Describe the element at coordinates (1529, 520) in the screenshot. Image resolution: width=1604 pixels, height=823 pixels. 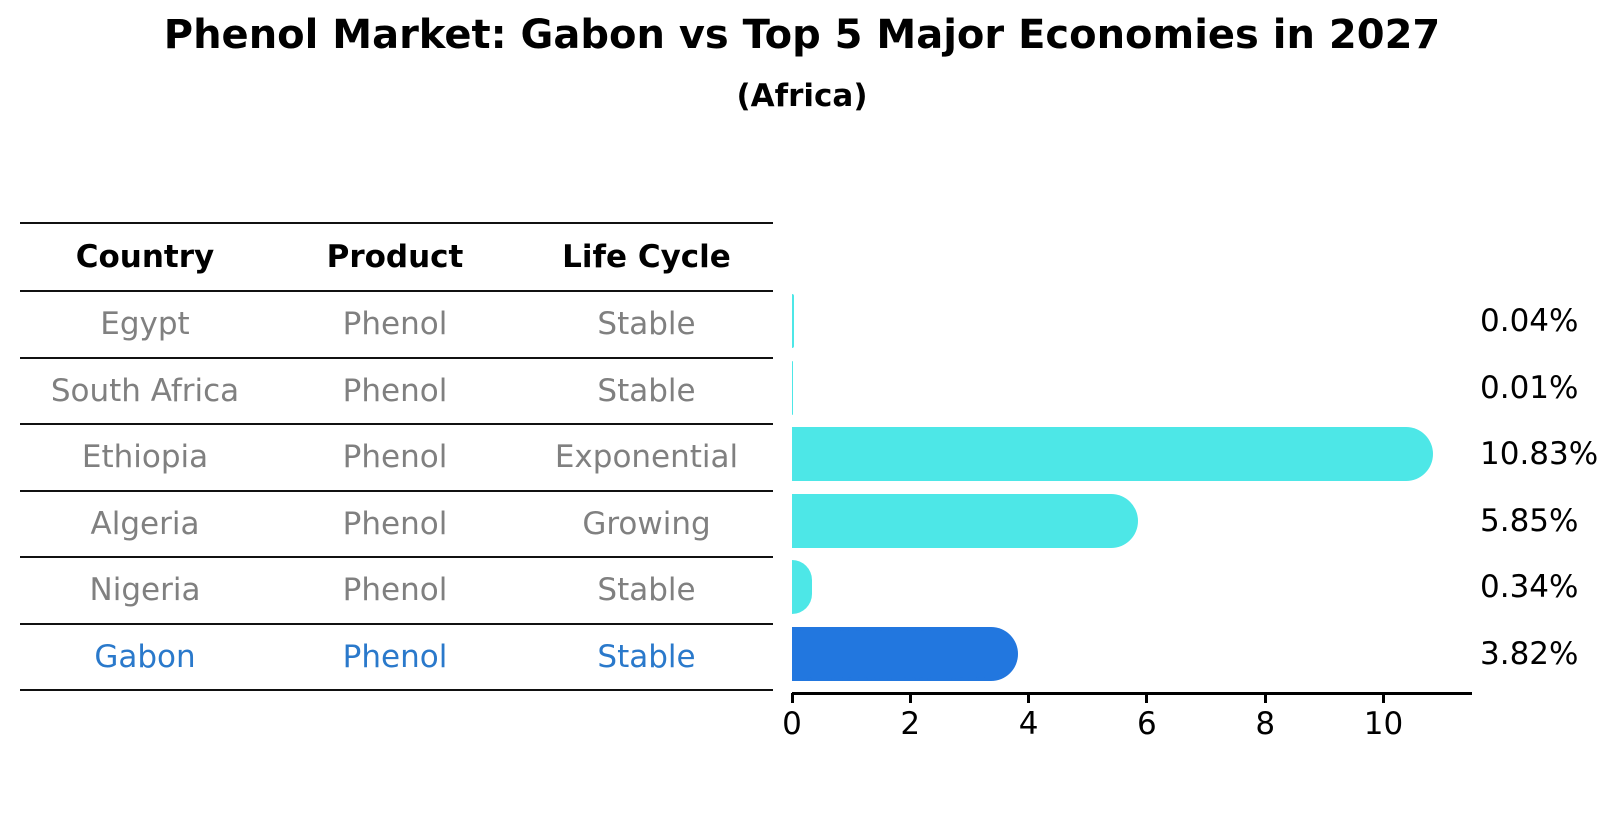
I see `value-label-algeria: 5.85%` at that location.